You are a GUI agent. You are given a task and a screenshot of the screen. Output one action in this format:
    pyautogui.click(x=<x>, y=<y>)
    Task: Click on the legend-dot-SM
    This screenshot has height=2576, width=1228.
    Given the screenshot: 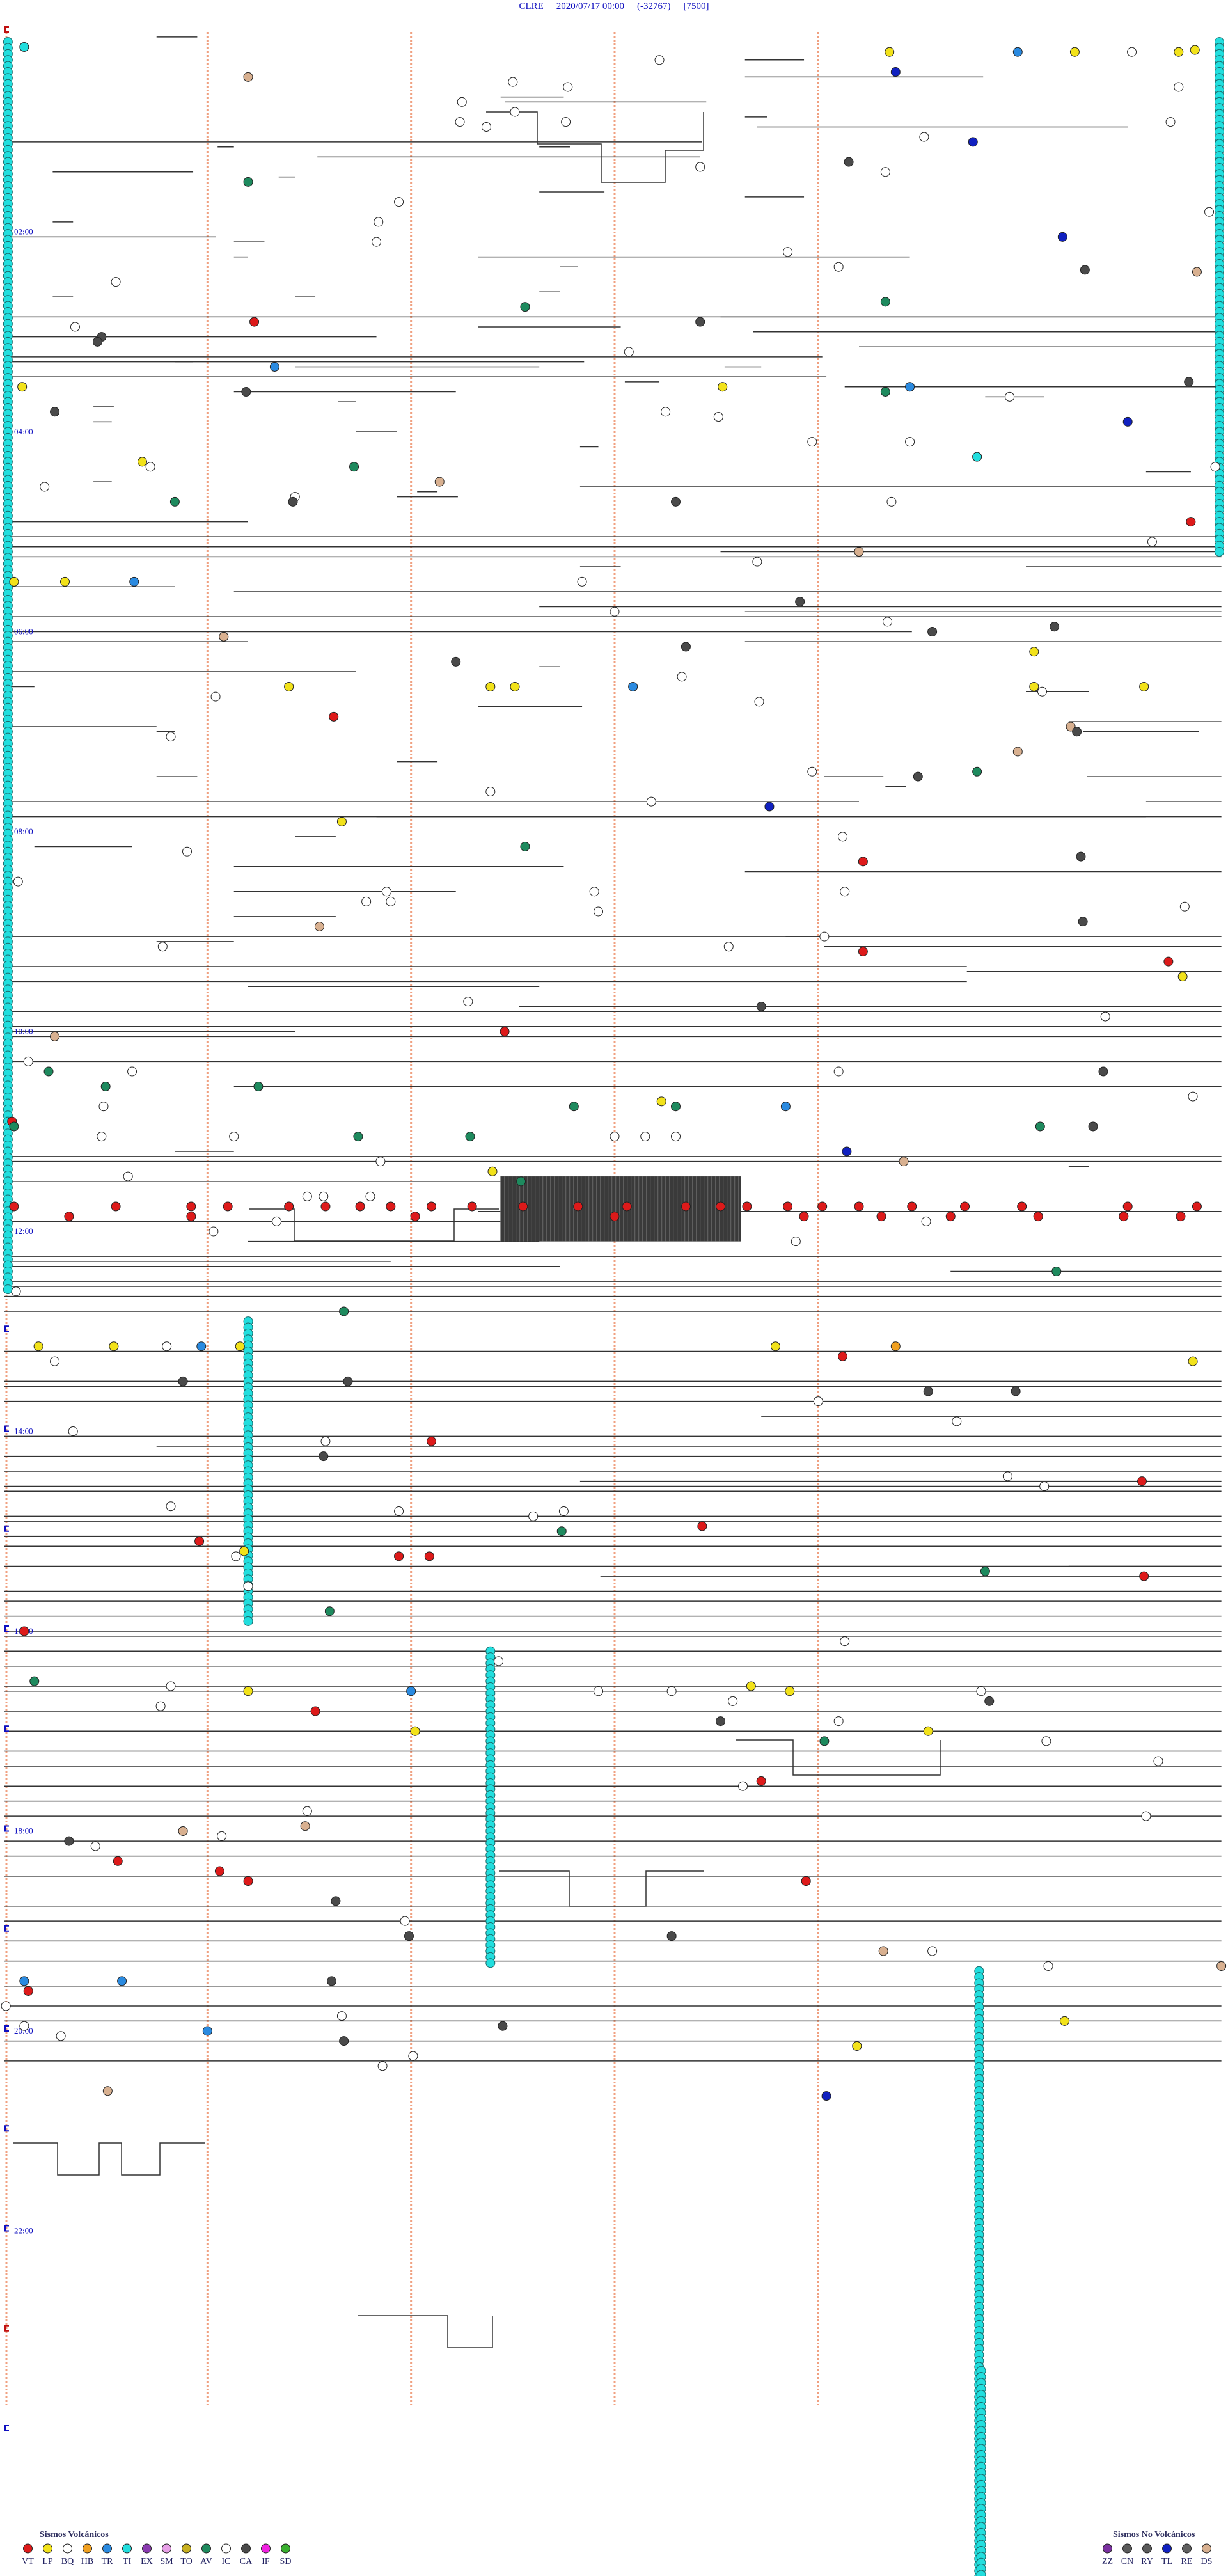 What is the action you would take?
    pyautogui.click(x=166, y=2548)
    